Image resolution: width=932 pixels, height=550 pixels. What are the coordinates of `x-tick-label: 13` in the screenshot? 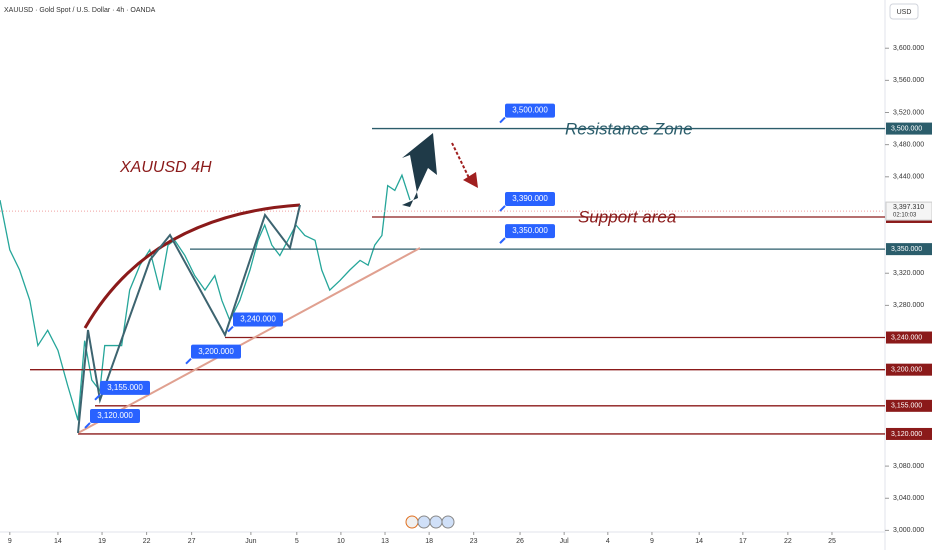 It's located at (385, 541).